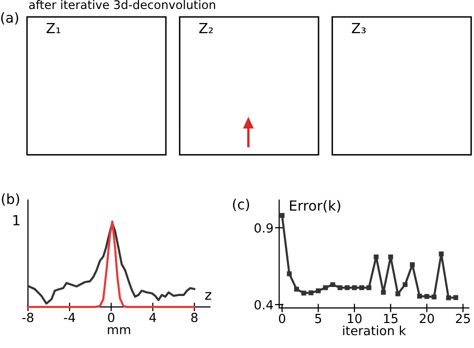 This screenshot has width=474, height=348. Describe the element at coordinates (9, 18) in the screenshot. I see `text: (a)` at that location.